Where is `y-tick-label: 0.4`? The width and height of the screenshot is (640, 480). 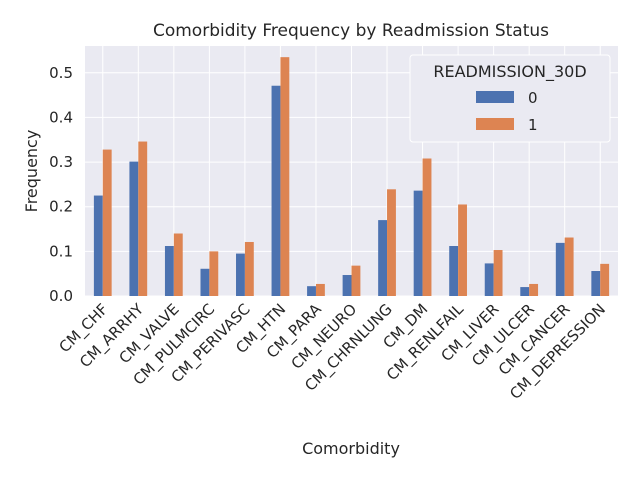
y-tick-label: 0.4 is located at coordinates (61, 117).